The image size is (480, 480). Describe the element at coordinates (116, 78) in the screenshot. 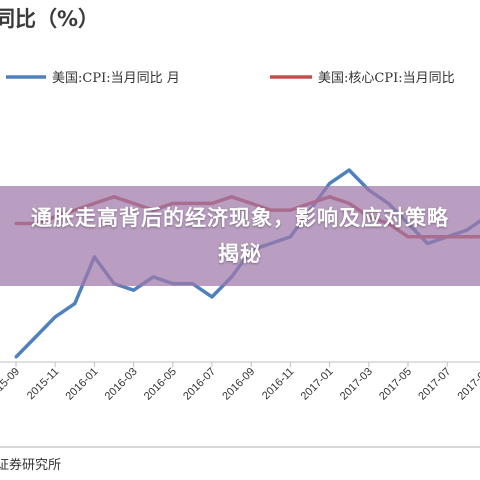

I see `legend-label-cpi: 美国:CPI:当月同比 月` at that location.